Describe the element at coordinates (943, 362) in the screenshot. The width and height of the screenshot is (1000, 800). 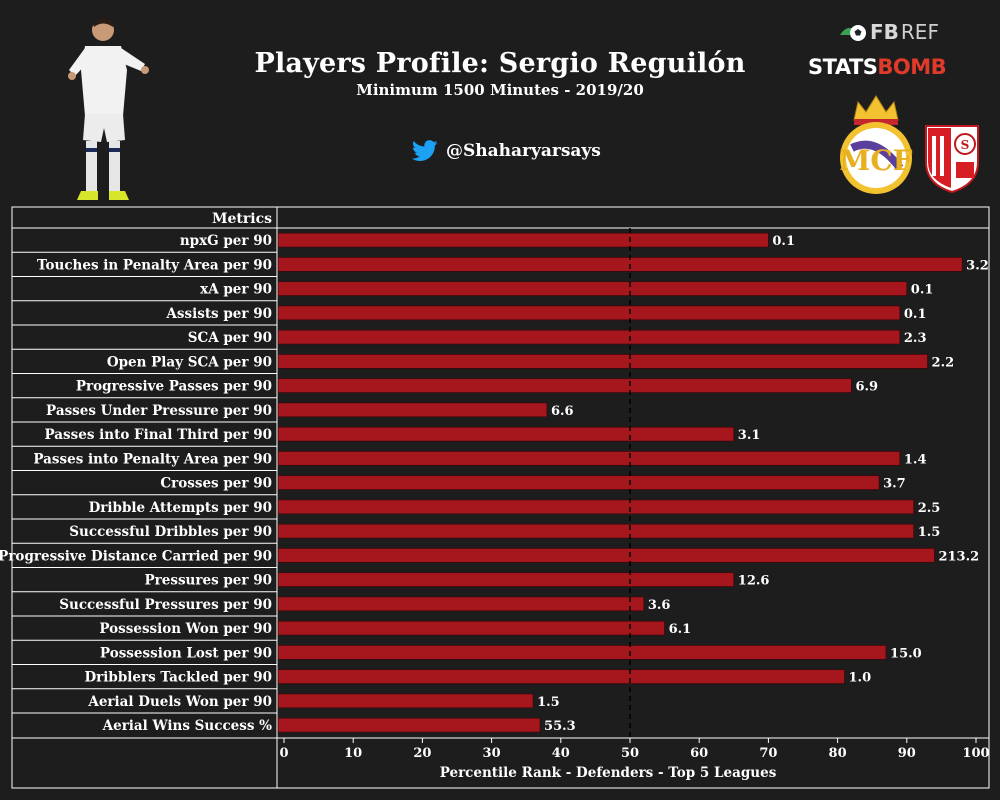
I see `value-label: 2.2` at that location.